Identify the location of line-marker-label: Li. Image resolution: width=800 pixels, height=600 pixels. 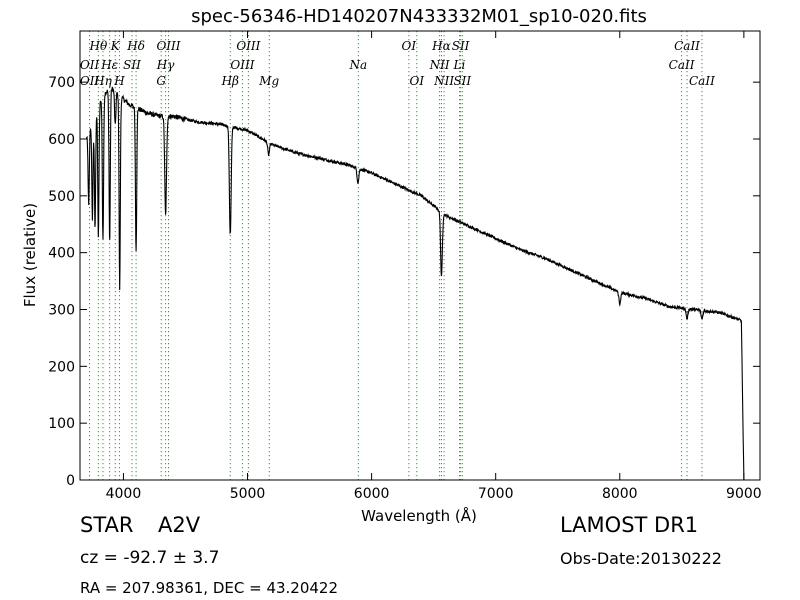
(459, 65).